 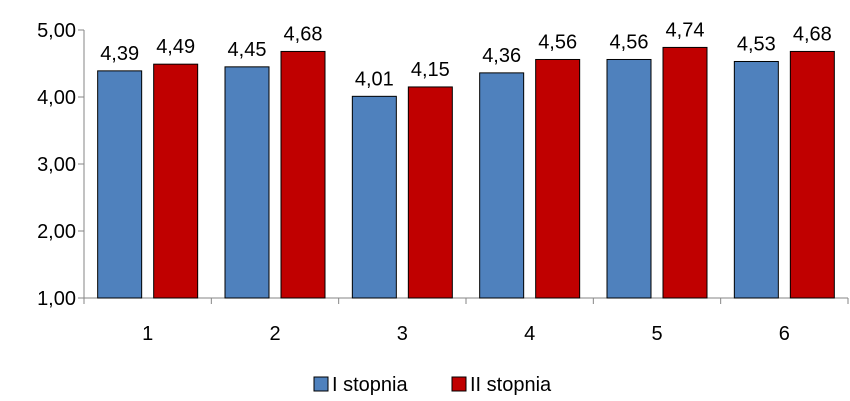 I want to click on data-label: 4,36, so click(x=501, y=56).